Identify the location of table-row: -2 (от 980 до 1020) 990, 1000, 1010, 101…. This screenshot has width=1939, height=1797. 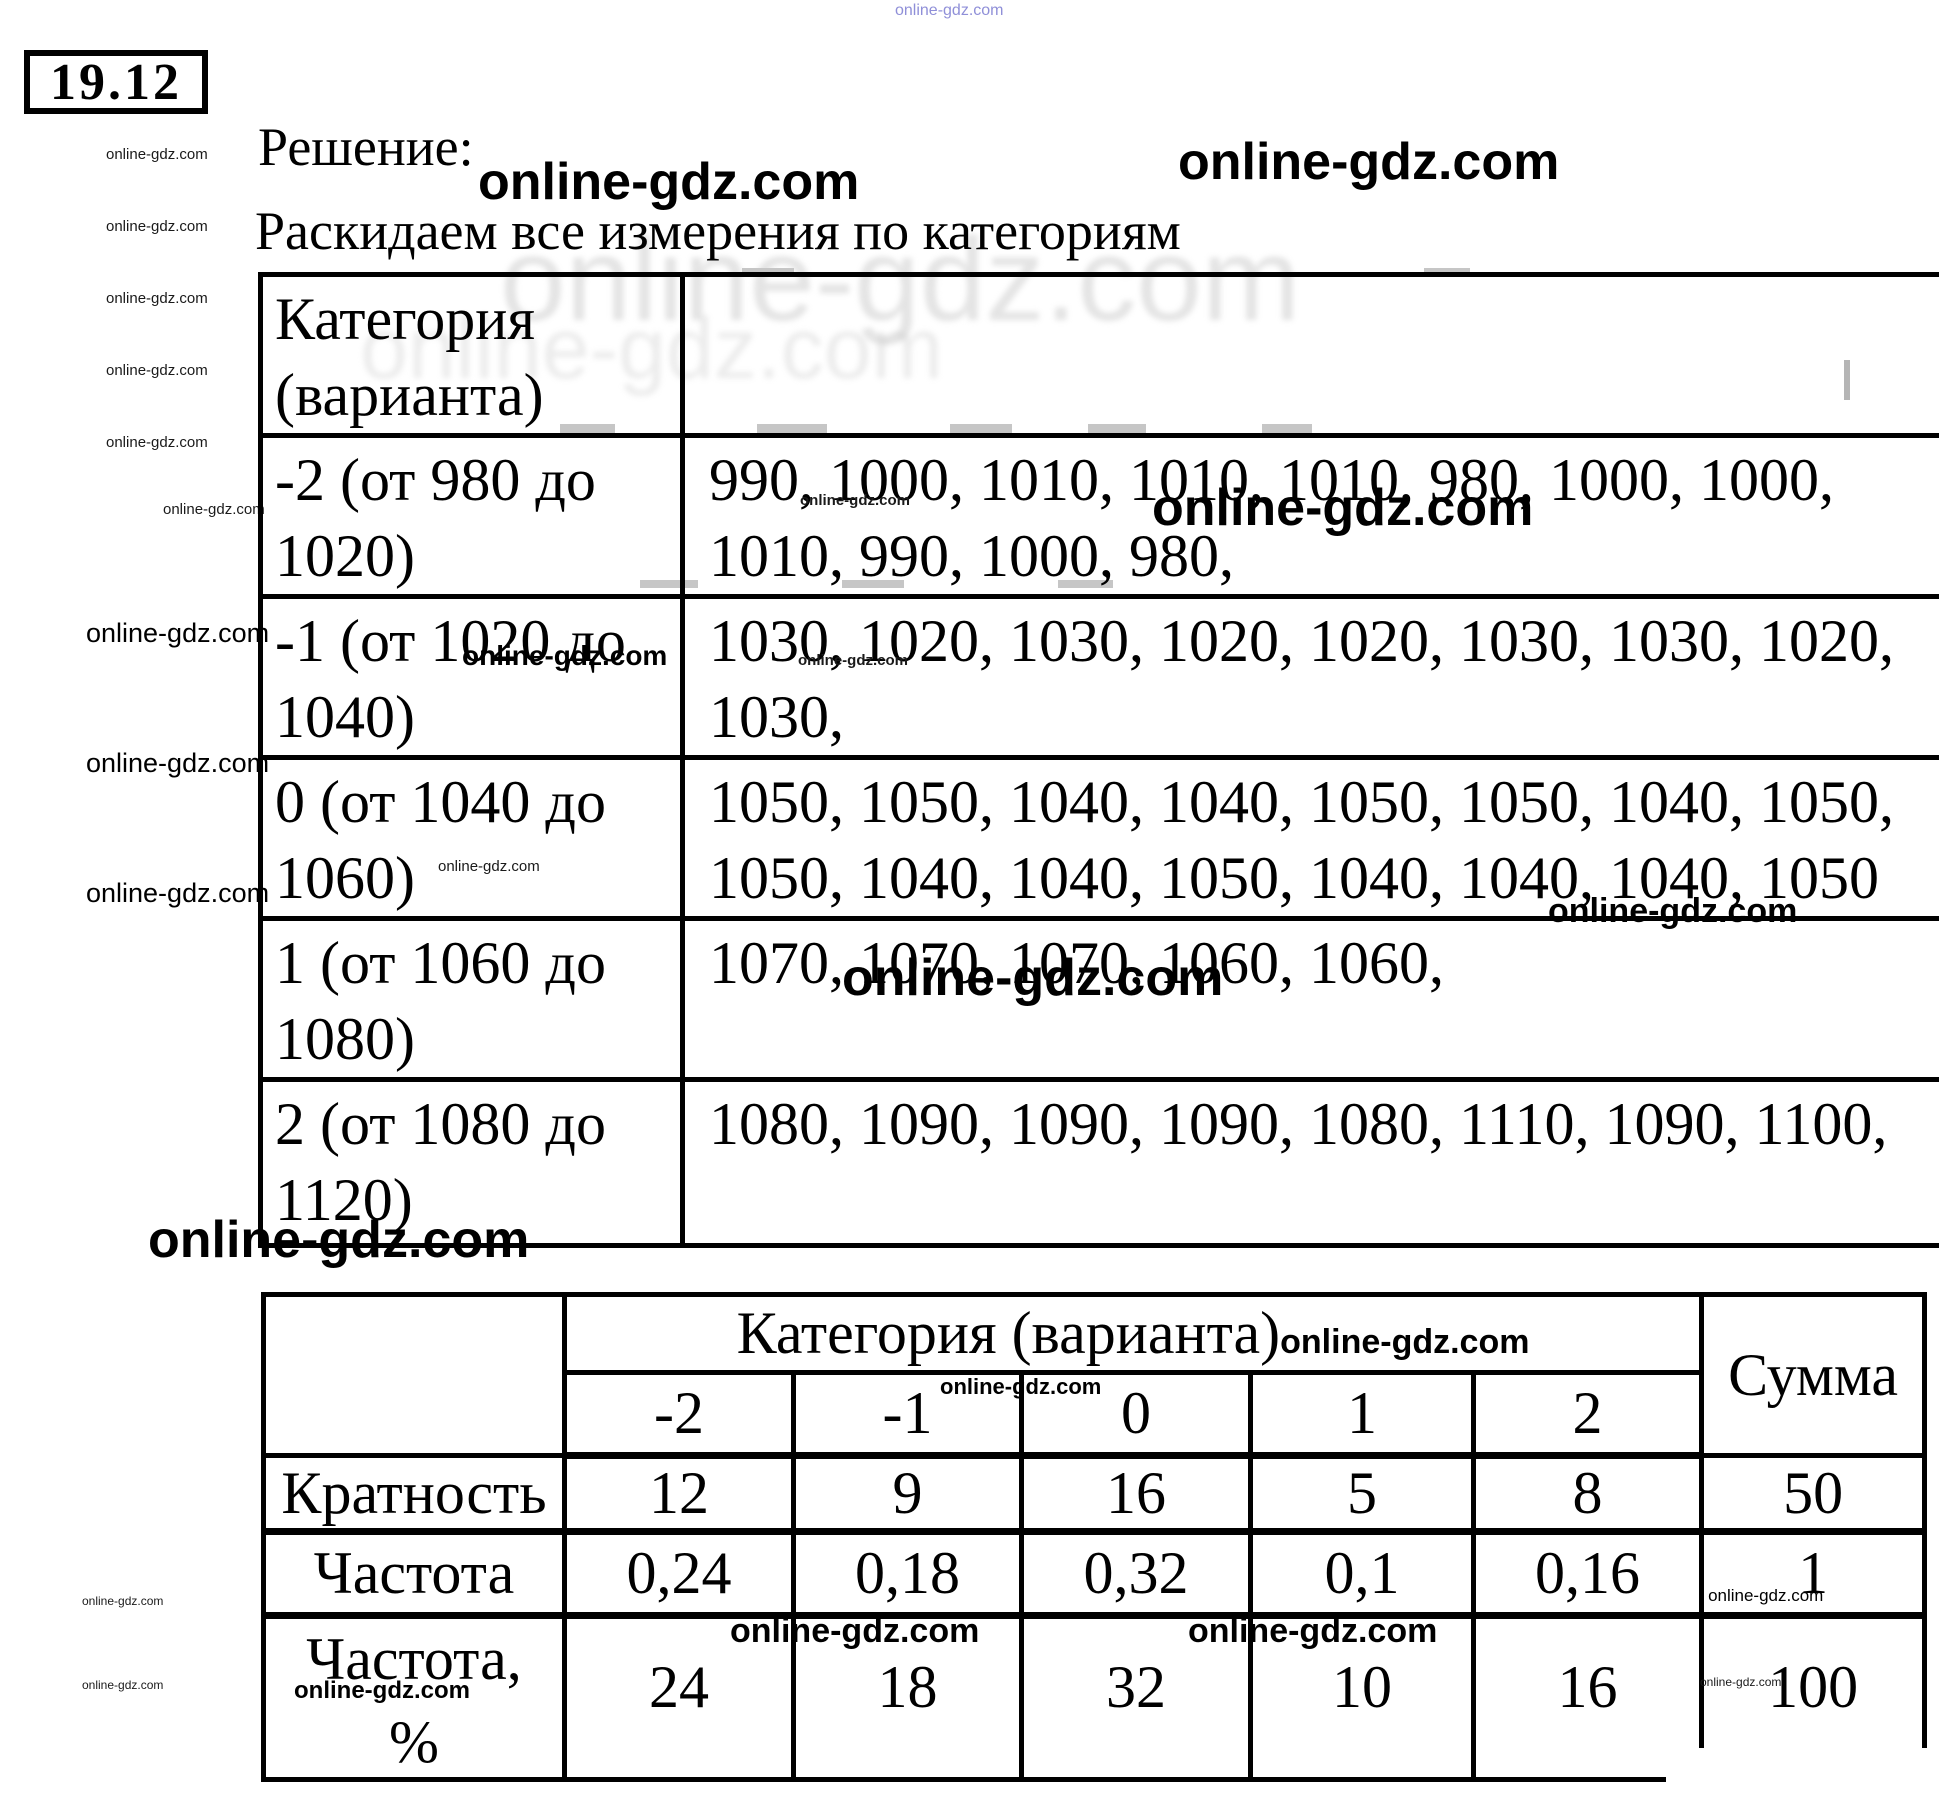
(1098, 516).